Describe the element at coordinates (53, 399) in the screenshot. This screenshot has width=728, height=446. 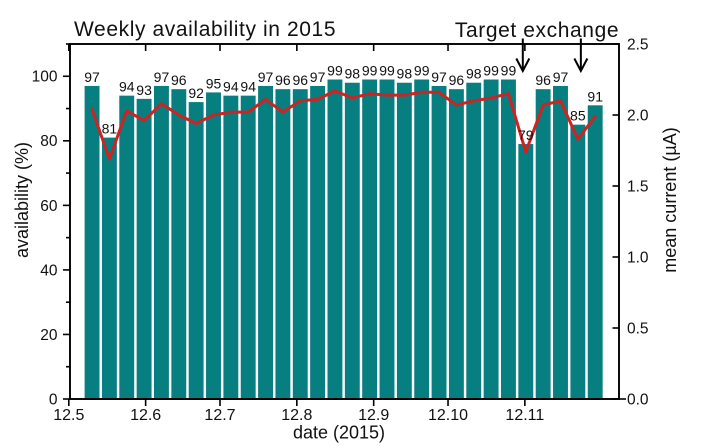
I see `y-left-tick-label: 0` at that location.